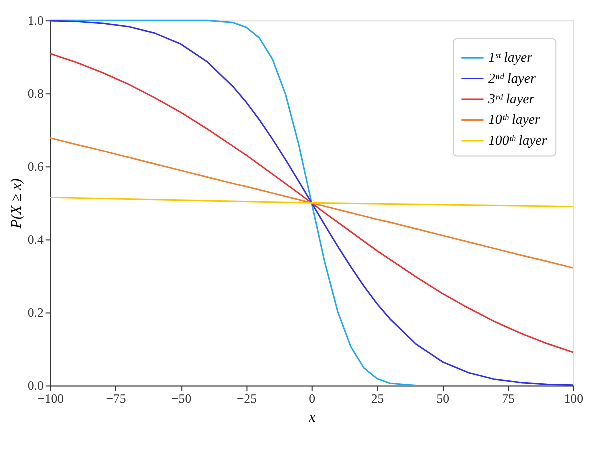  Describe the element at coordinates (36, 167) in the screenshot. I see `y-tick-label: 0.6` at that location.